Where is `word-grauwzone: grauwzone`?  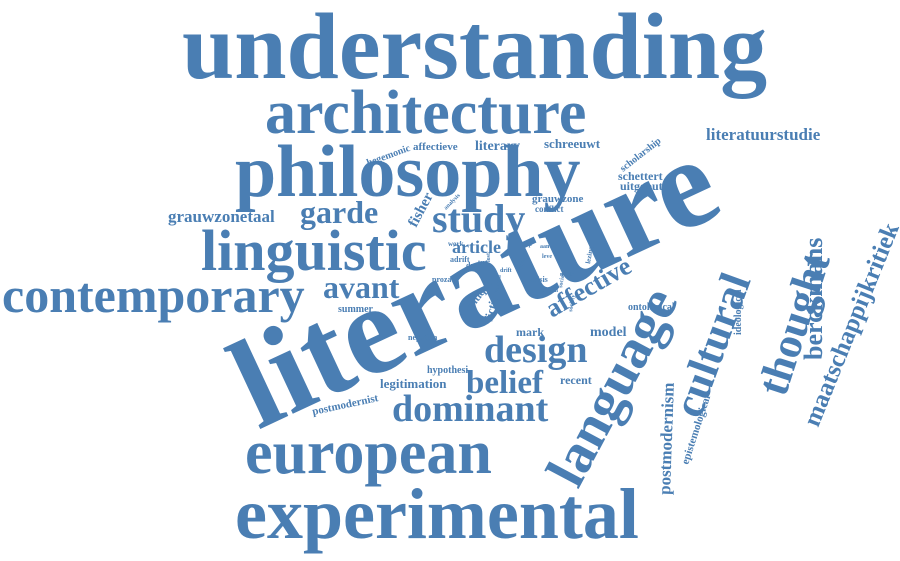 word-grauwzone: grauwzone is located at coordinates (557, 199).